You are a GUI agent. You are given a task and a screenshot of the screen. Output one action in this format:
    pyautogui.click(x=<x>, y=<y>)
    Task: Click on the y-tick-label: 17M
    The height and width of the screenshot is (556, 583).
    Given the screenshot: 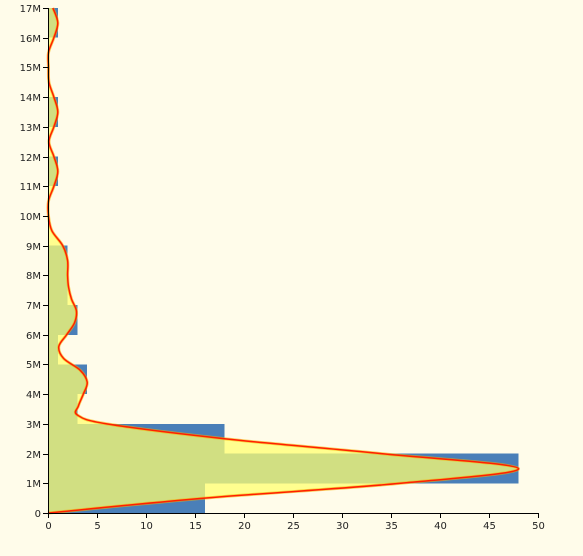 What is the action you would take?
    pyautogui.click(x=30, y=9)
    